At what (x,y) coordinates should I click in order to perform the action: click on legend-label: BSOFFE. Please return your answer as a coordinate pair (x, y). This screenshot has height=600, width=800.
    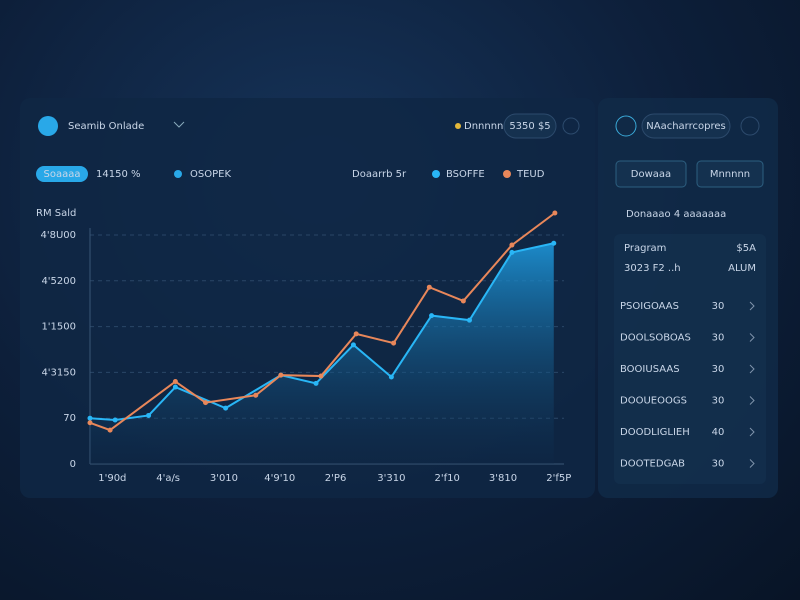
    Looking at the image, I should click on (465, 174).